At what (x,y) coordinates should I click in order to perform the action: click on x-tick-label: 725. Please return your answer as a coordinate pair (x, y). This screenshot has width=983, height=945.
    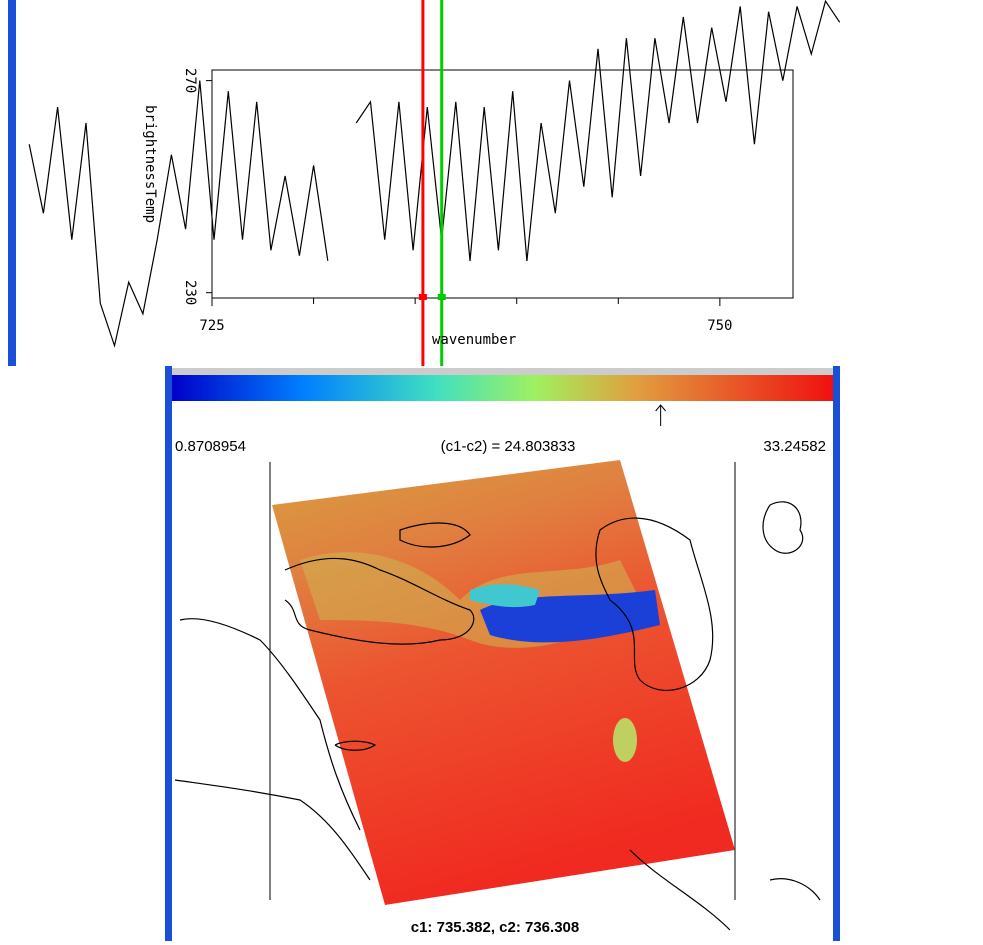
    Looking at the image, I should click on (211, 326).